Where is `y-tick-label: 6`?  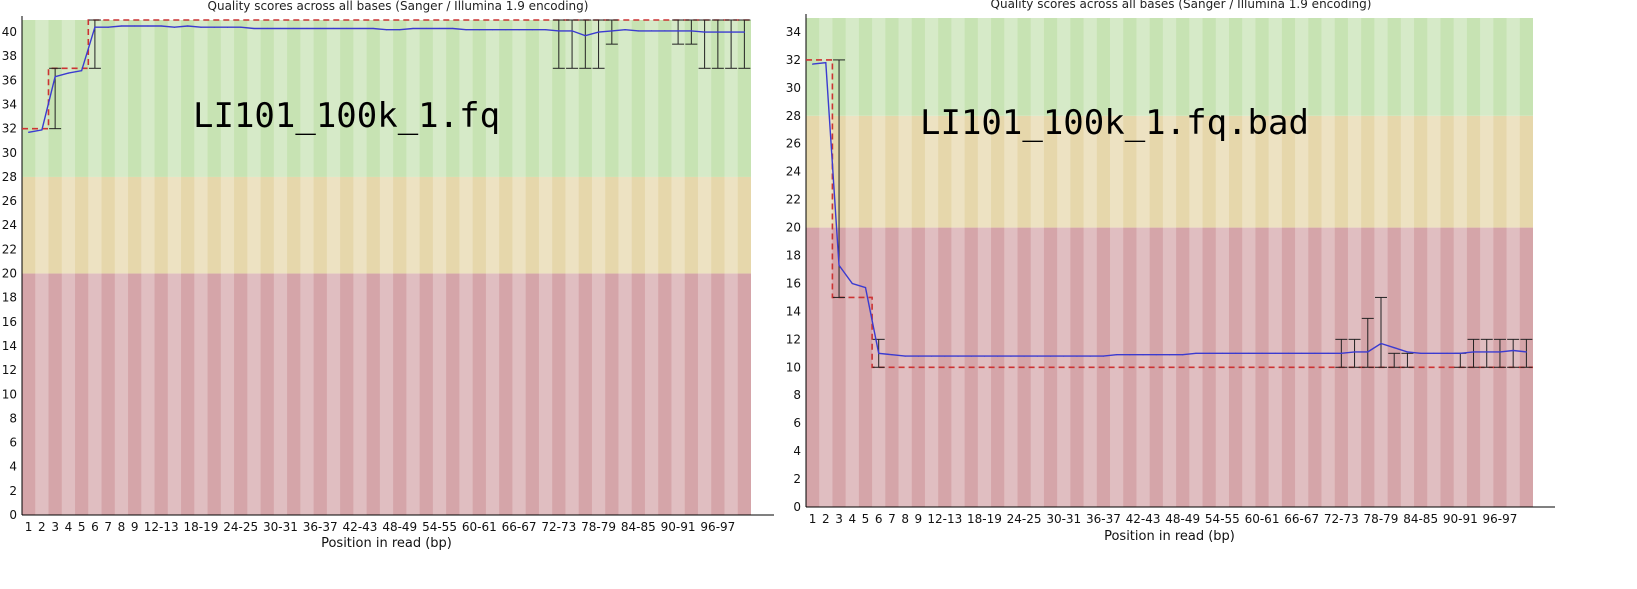 y-tick-label: 6 is located at coordinates (797, 423).